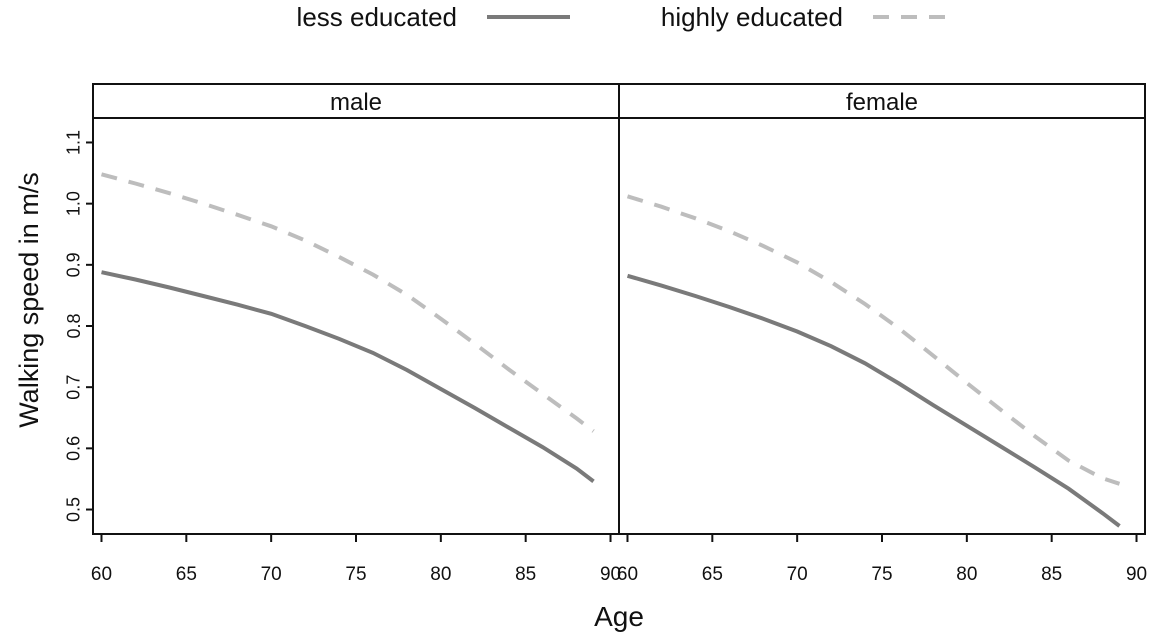 The width and height of the screenshot is (1174, 638). I want to click on strip-male: male, so click(356, 101).